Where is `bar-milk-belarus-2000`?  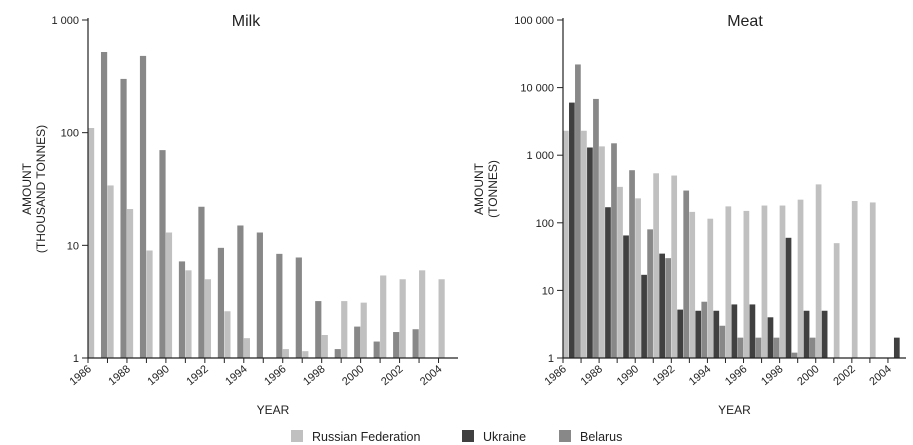 bar-milk-belarus-2000 is located at coordinates (376, 349).